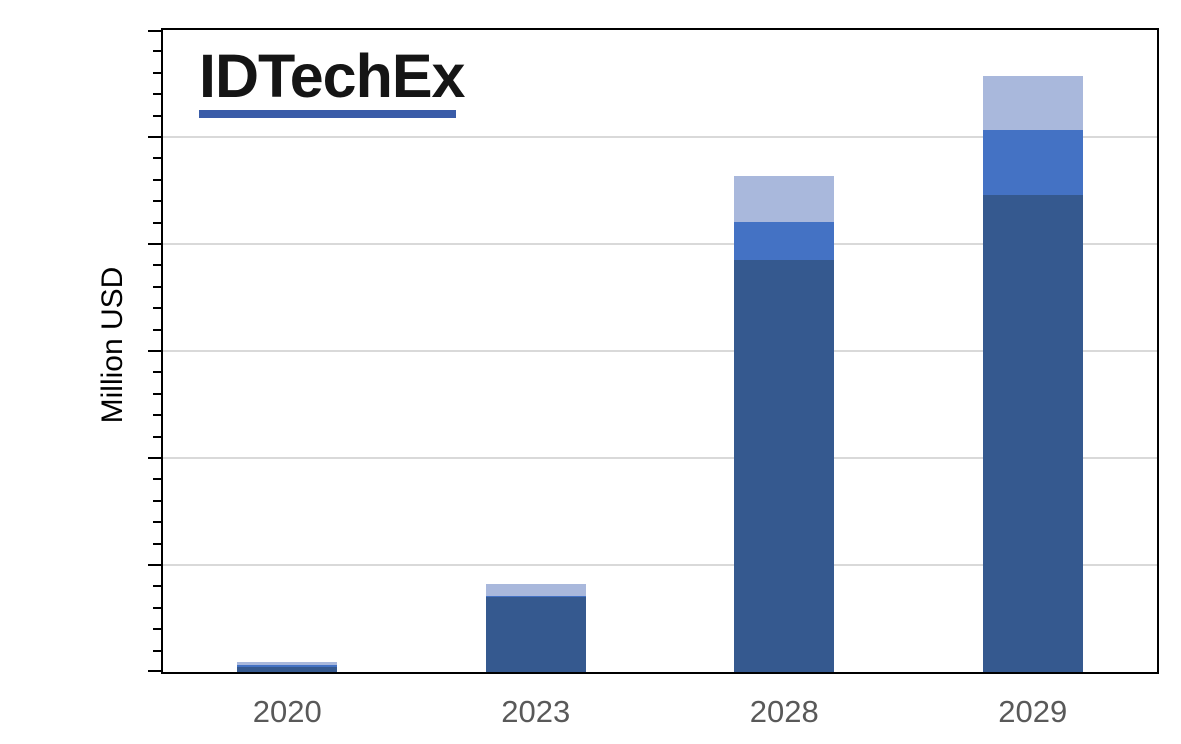 Image resolution: width=1181 pixels, height=744 pixels. I want to click on bar-2023-light-blue-segment, so click(535, 590).